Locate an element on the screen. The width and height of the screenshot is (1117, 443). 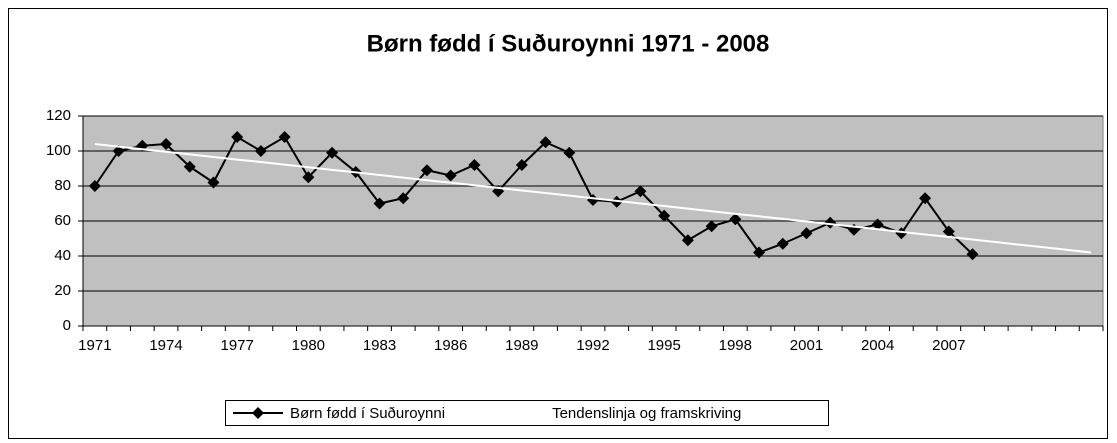
y-tick-label: 40 is located at coordinates (62, 255).